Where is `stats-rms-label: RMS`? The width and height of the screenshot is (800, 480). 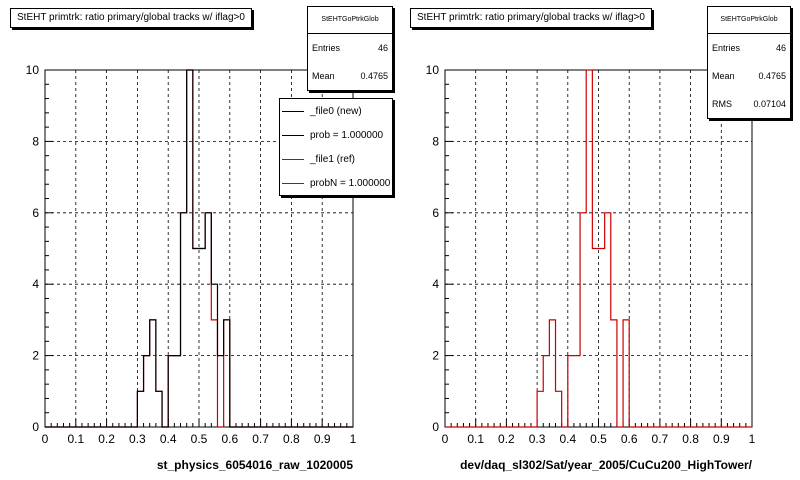 stats-rms-label: RMS is located at coordinates (722, 104).